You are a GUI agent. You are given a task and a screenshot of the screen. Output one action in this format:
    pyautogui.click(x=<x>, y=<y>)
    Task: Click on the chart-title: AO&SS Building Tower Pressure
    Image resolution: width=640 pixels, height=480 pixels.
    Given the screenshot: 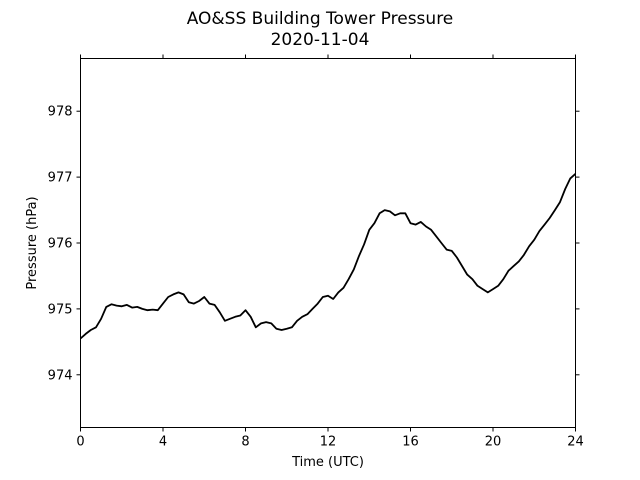 What is the action you would take?
    pyautogui.click(x=320, y=19)
    